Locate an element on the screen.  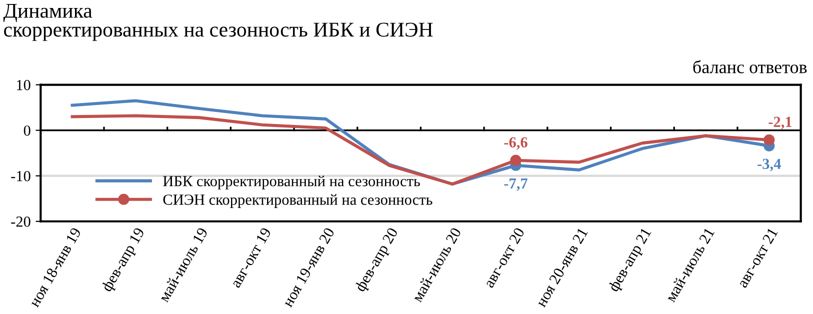
chart-title: Динамика скорректированных на сезонность ИБК и СИЭН is located at coordinates (218, 22).